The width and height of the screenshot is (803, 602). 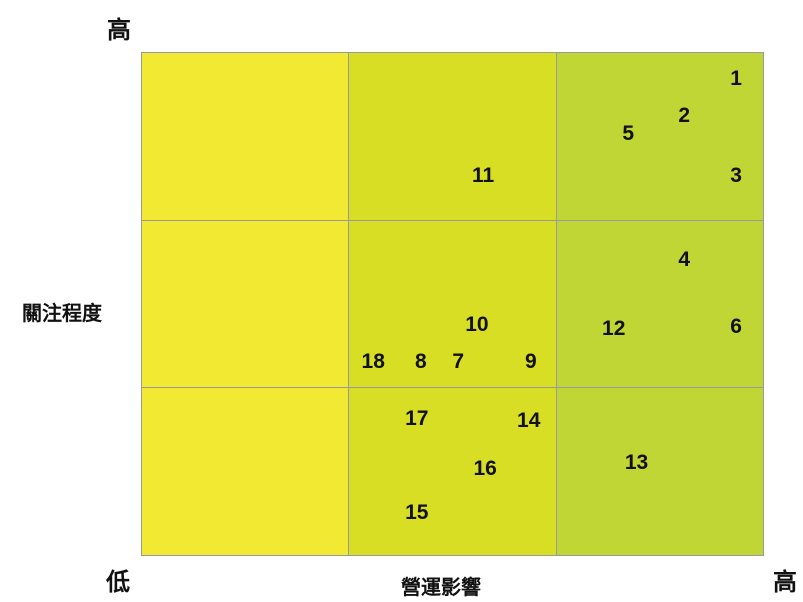 What do you see at coordinates (614, 328) in the screenshot?
I see `point-label-12: 12` at bounding box center [614, 328].